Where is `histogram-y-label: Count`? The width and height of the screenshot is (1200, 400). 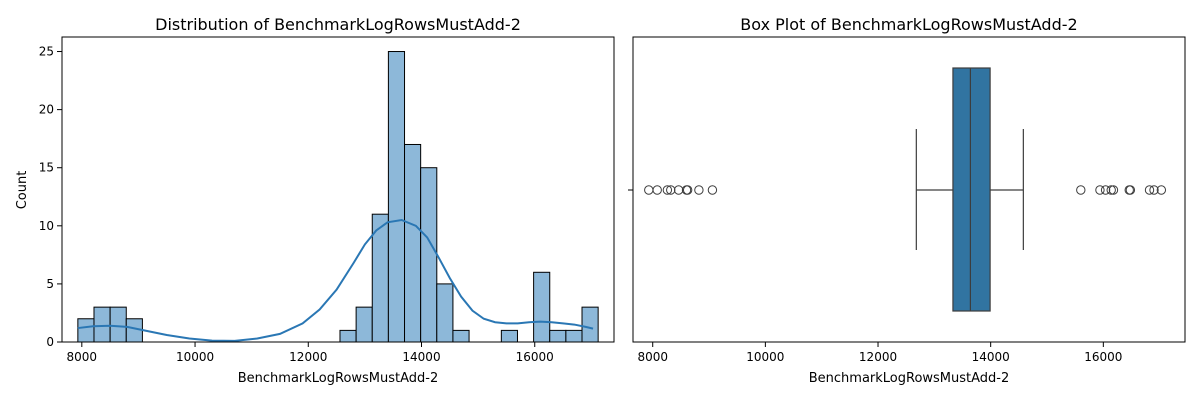 histogram-y-label: Count is located at coordinates (22, 190).